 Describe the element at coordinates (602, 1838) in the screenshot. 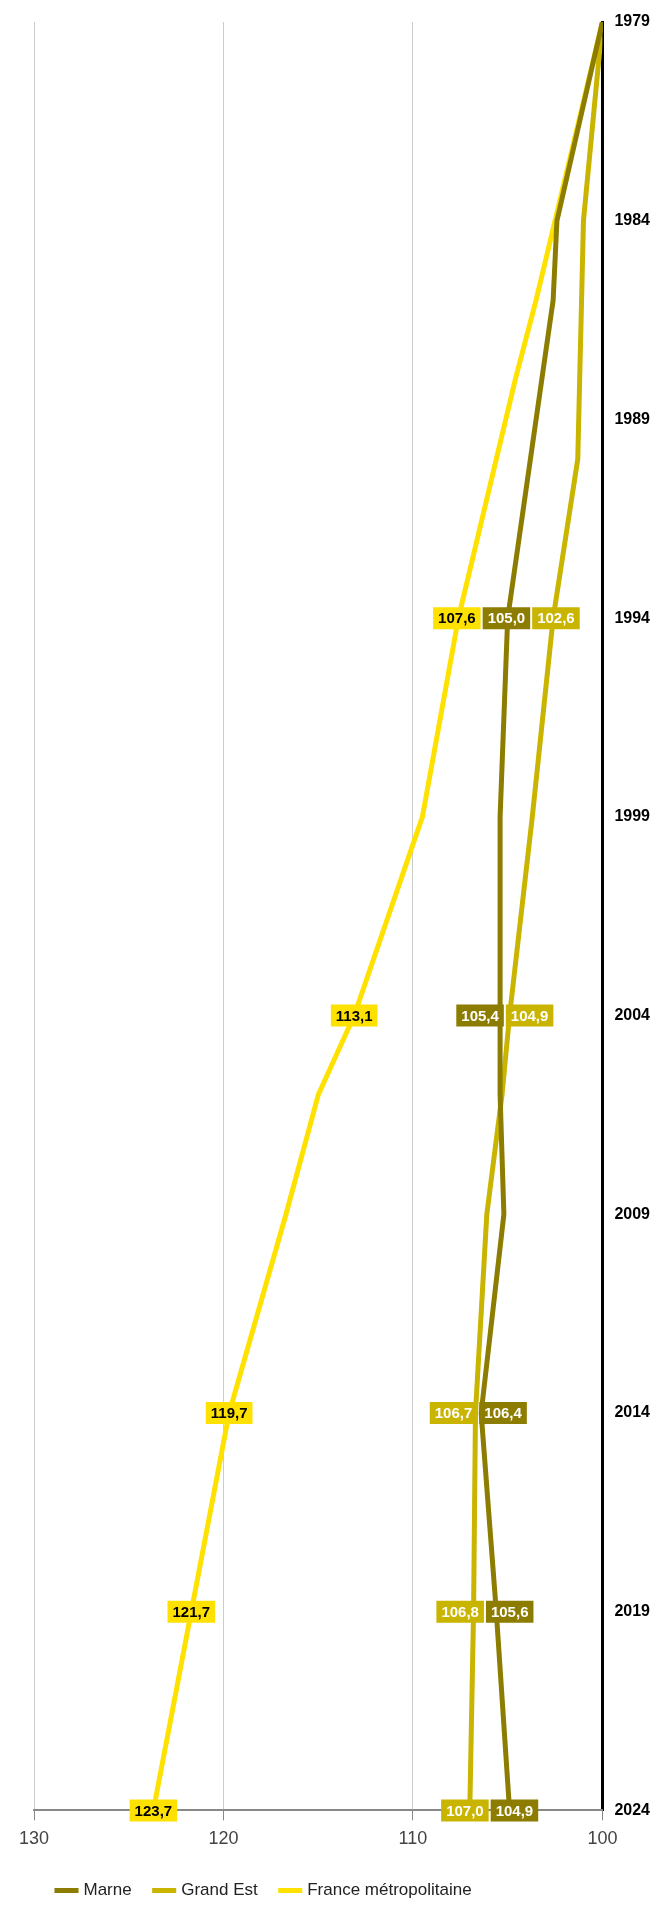

I see `x-tick-label: 100` at that location.